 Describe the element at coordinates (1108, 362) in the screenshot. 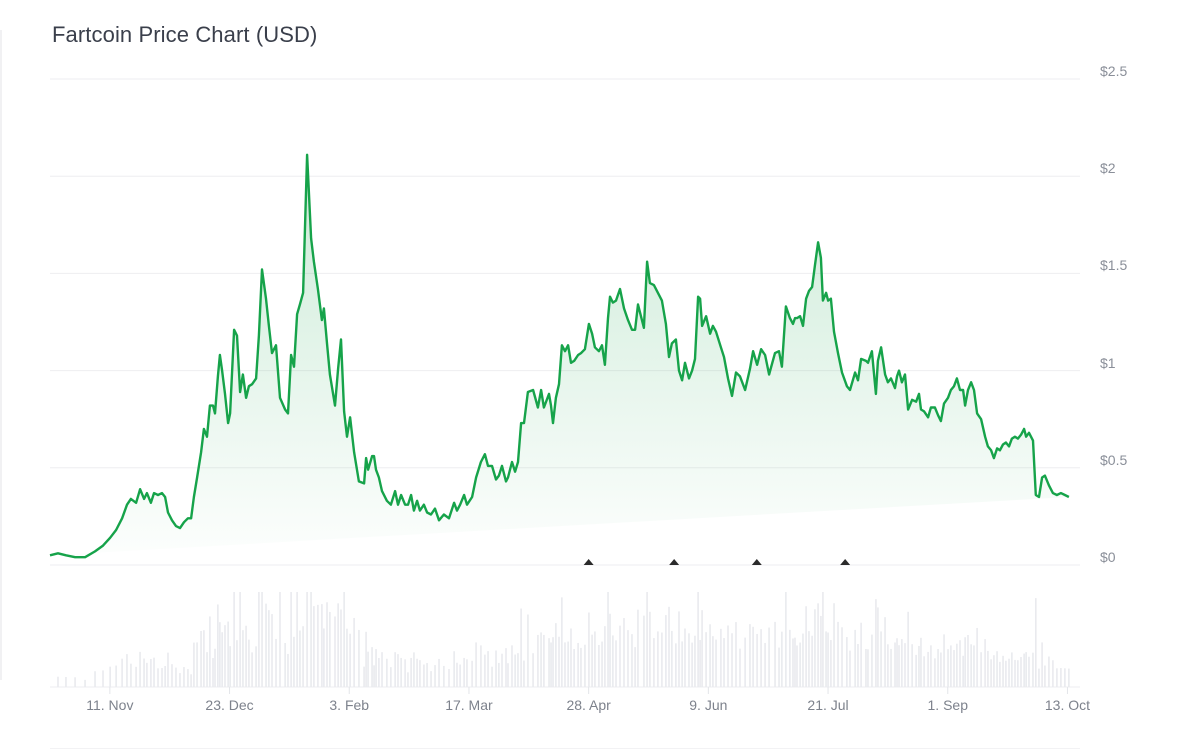

I see `y-tick-label: $1` at that location.